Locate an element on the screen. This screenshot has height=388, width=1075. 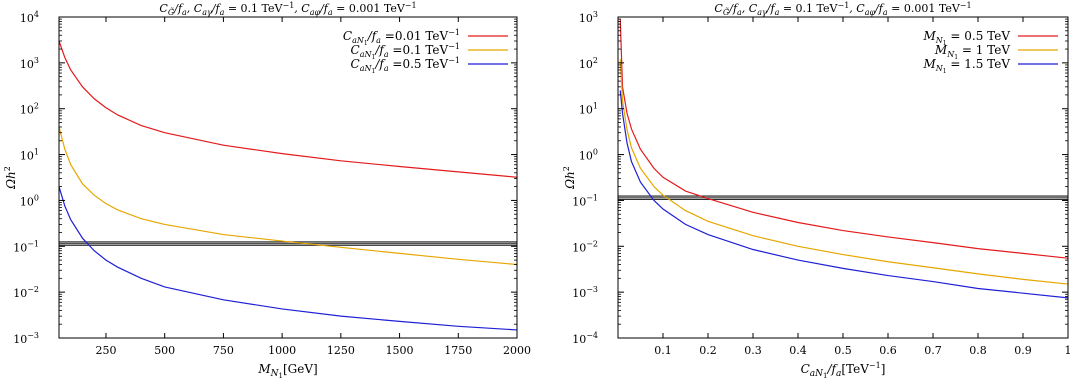
x-tick-label: 2000 is located at coordinates (517, 350).